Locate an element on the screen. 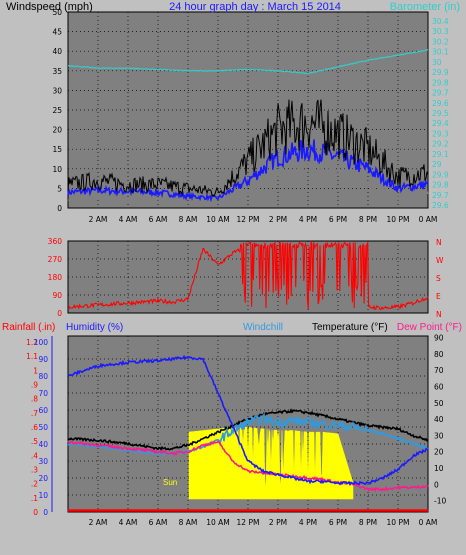 The width and height of the screenshot is (466, 555). temperature-tick-label: 70 is located at coordinates (439, 370).